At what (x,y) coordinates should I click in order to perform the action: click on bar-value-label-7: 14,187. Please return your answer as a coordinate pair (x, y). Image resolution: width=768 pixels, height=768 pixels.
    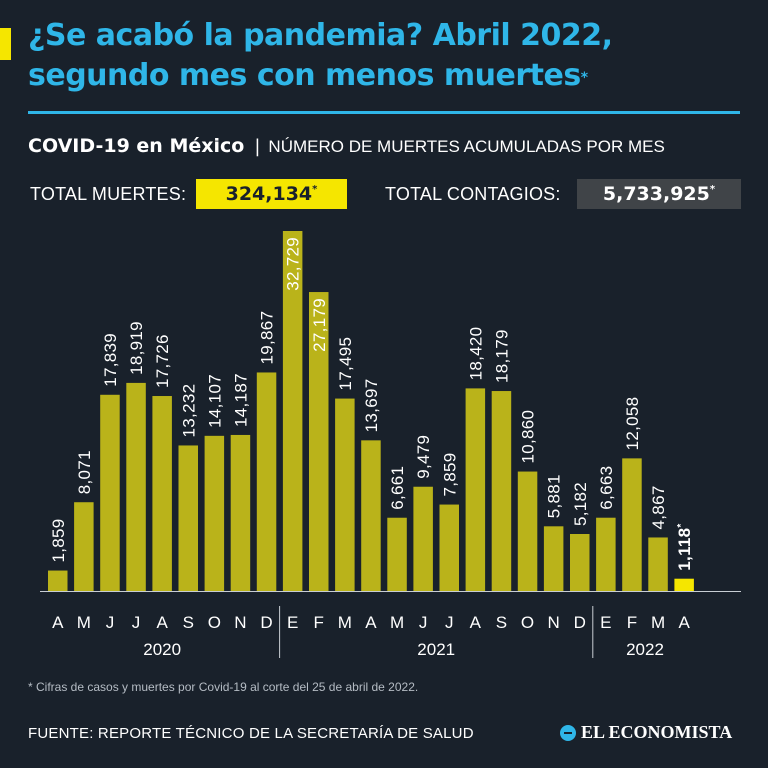
    Looking at the image, I should click on (240, 400).